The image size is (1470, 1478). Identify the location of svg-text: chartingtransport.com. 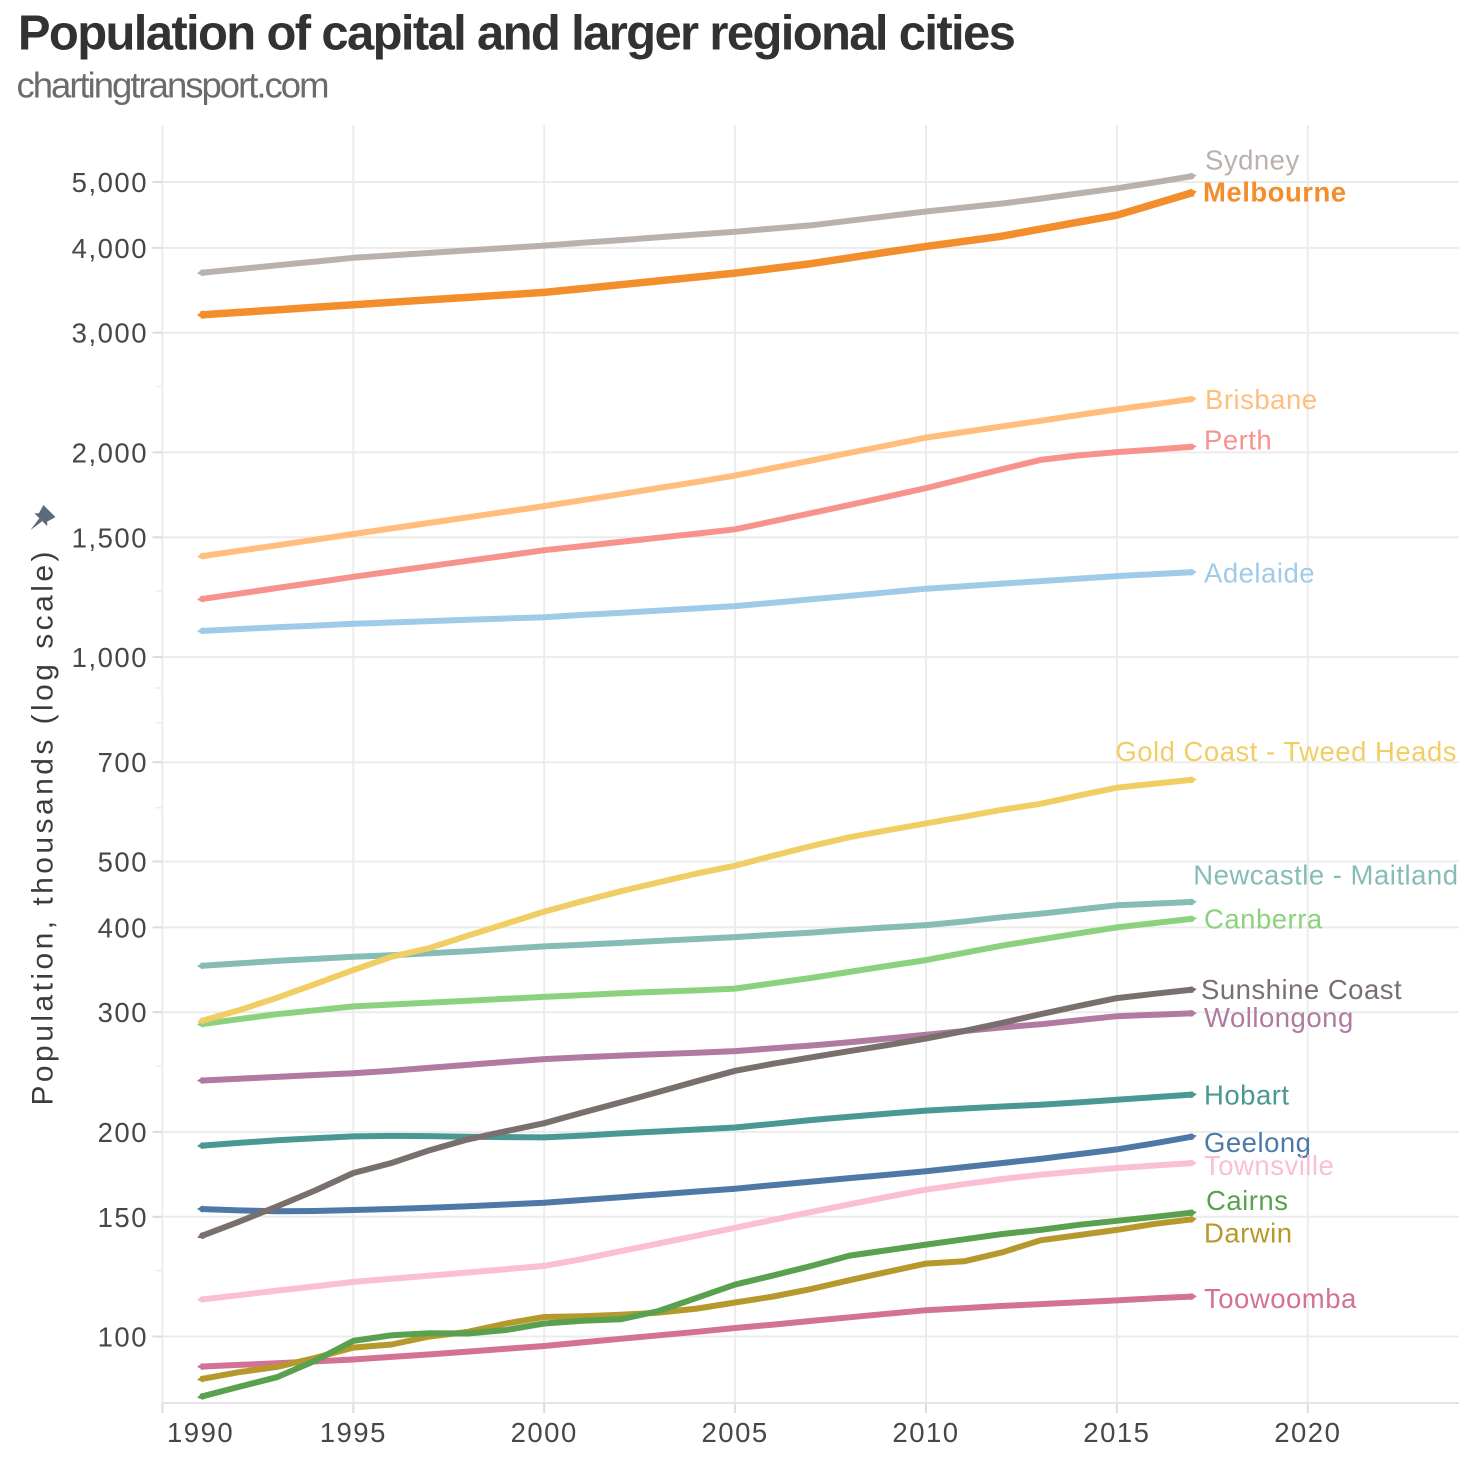
(172, 84).